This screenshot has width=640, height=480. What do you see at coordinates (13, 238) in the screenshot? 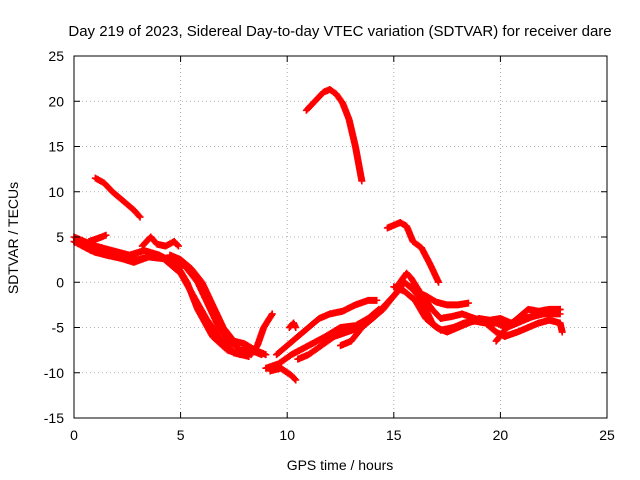
I see `y-axis-label: SDTVAR / TECUs` at bounding box center [13, 238].